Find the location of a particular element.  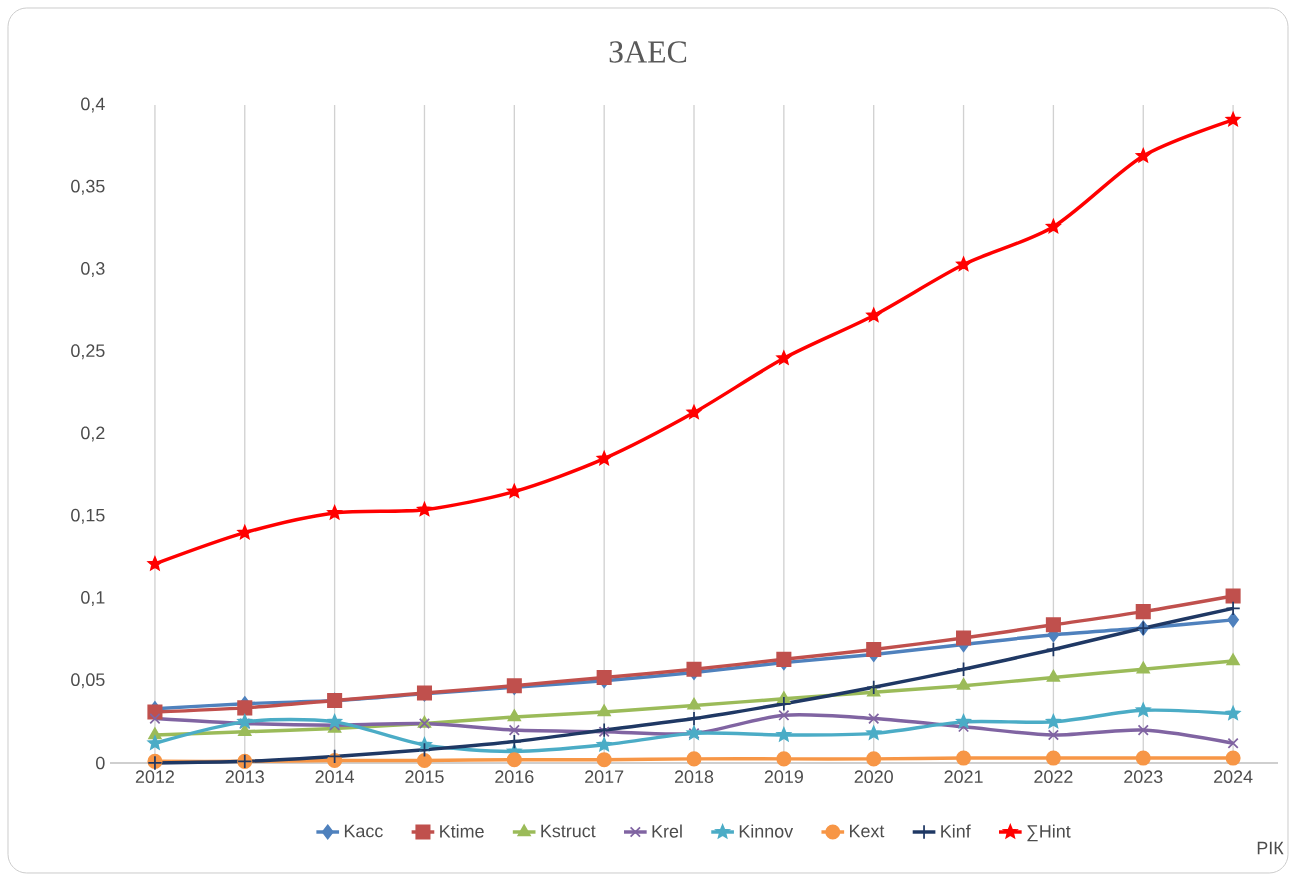

legend-label: Ktime is located at coordinates (462, 831).